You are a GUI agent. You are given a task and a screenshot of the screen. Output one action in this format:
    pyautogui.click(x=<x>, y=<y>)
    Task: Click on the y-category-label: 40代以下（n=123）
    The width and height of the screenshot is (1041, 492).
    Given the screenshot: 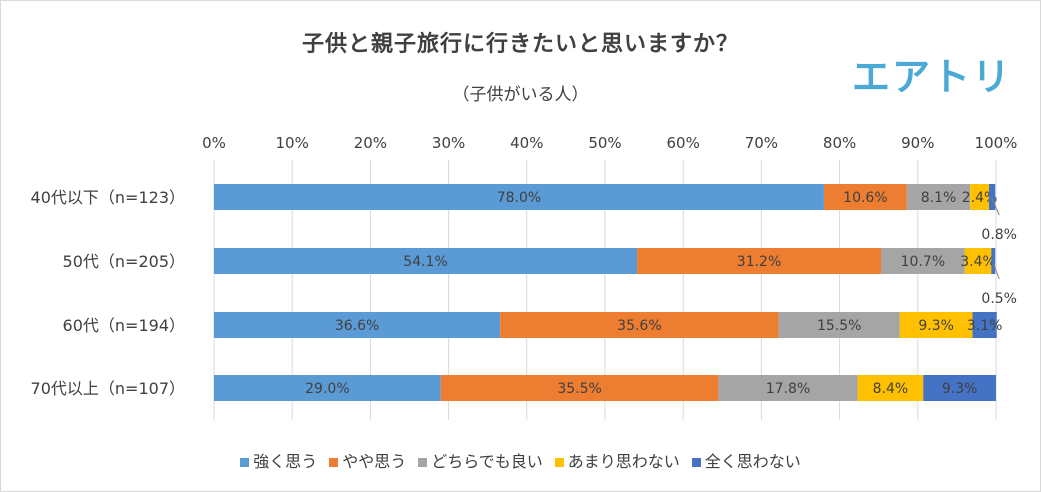 What is the action you would take?
    pyautogui.click(x=108, y=197)
    